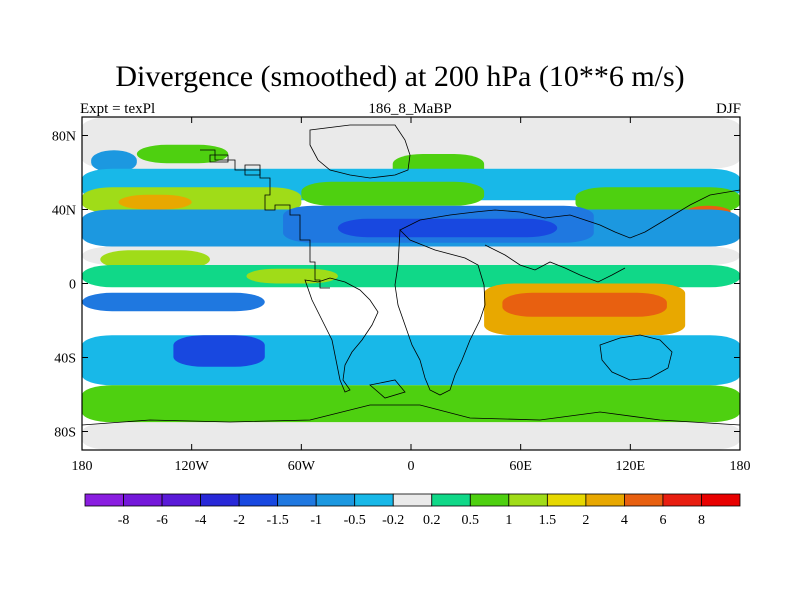 The height and width of the screenshot is (600, 800). What do you see at coordinates (410, 109) in the screenshot?
I see `run-label: 186_8_MaBP` at bounding box center [410, 109].